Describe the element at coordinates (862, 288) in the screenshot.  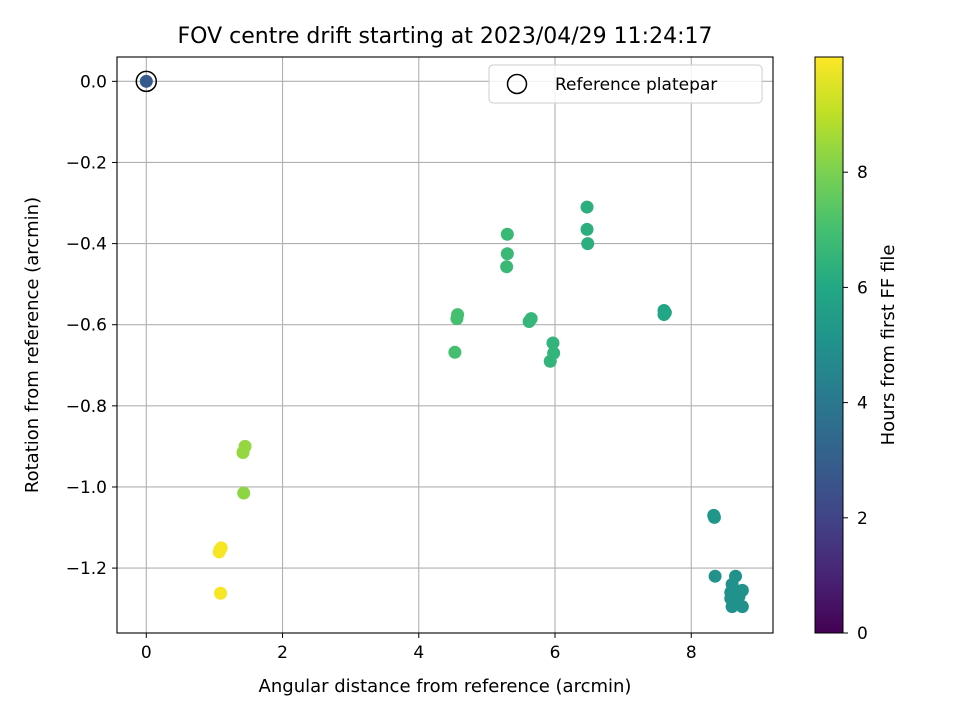
I see `colorbar-tick-label: 6` at that location.